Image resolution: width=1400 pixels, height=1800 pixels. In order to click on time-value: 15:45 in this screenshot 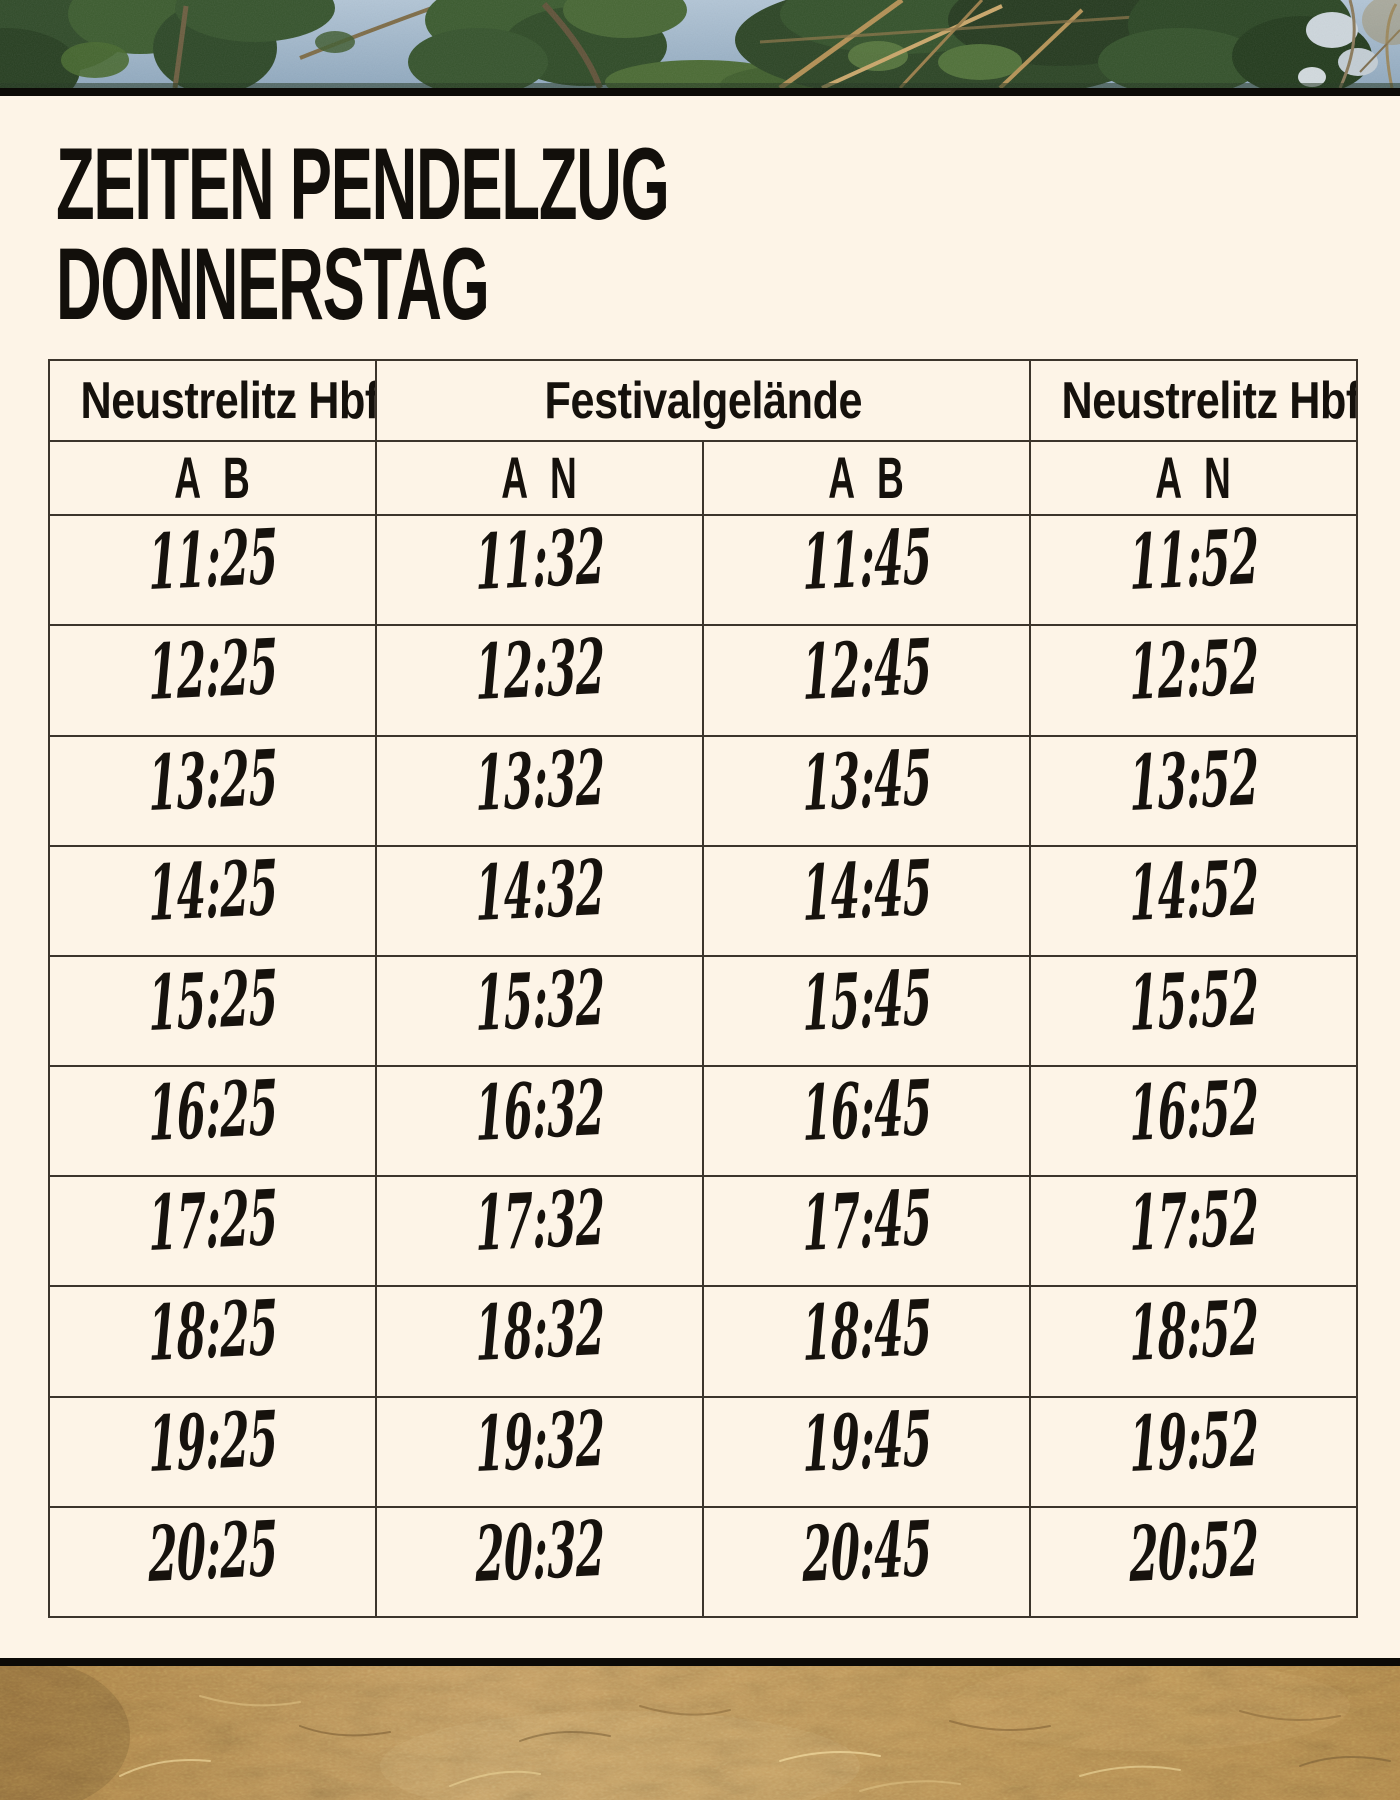, I will do `click(867, 1001)`.